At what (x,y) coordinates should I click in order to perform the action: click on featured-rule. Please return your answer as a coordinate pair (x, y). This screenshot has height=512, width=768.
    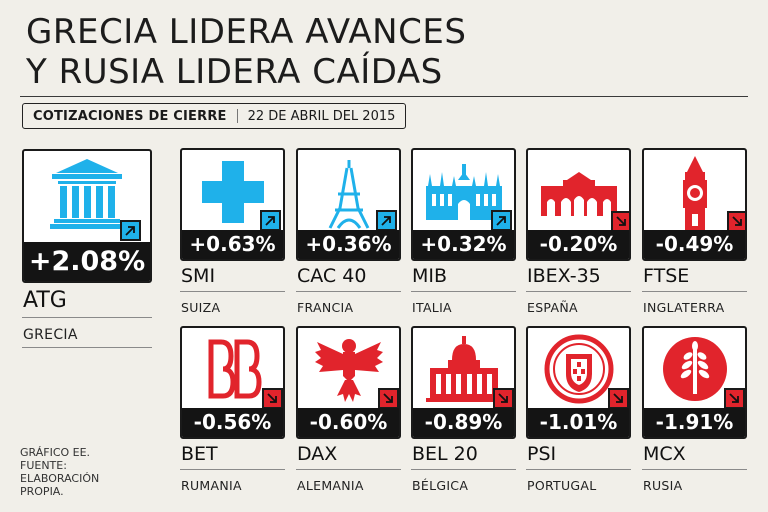
    Looking at the image, I should click on (87, 317).